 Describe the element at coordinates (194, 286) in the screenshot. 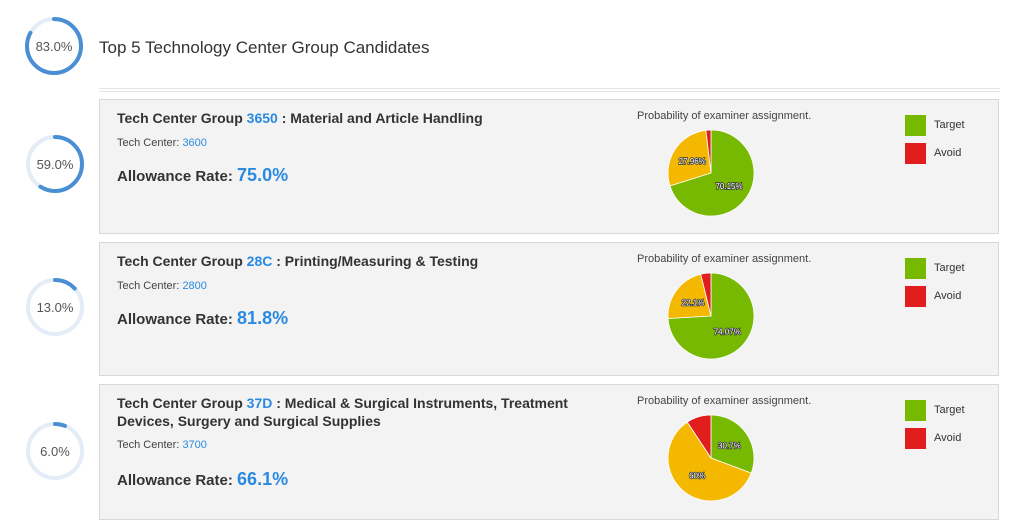

I see `tech-center-link: 2800` at that location.